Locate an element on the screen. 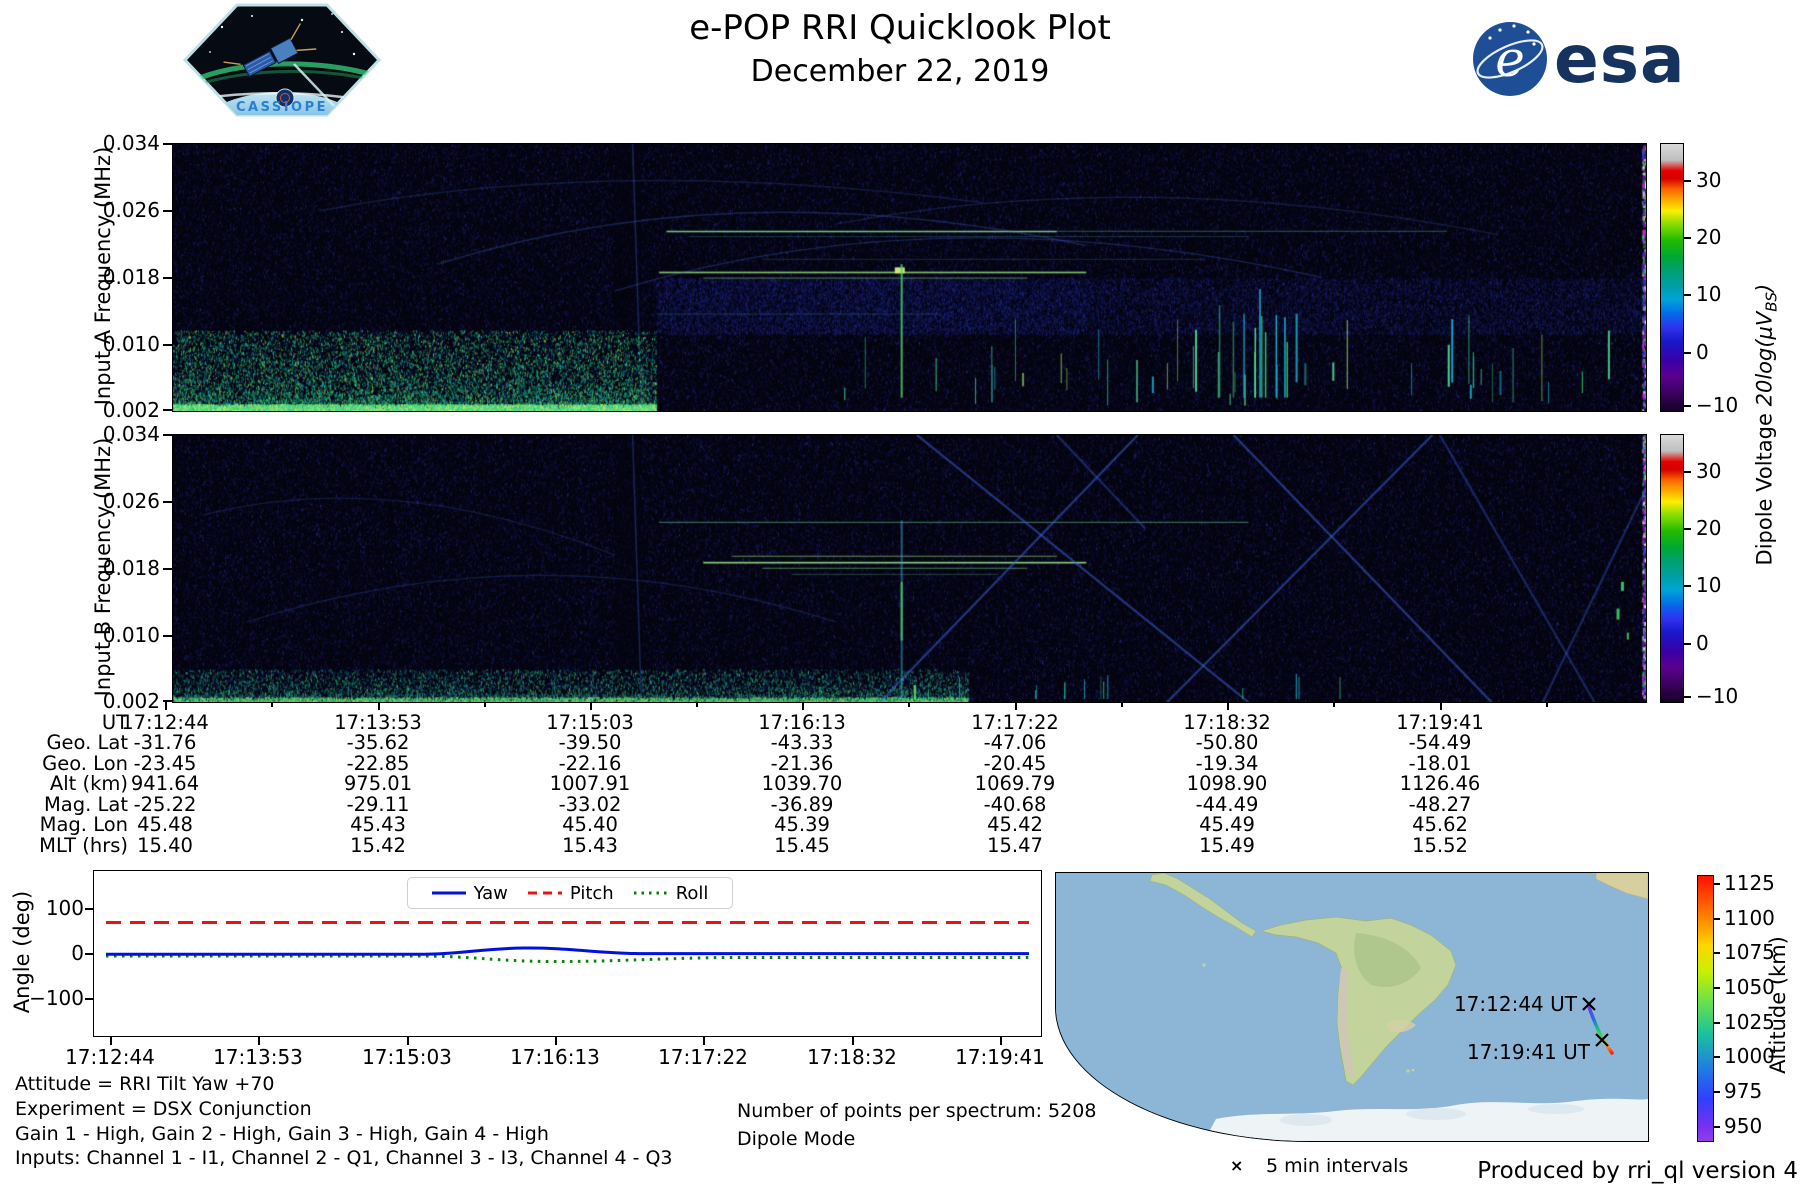 This screenshot has width=1800, height=1200. altitude-tick: 1100 is located at coordinates (1749, 918).